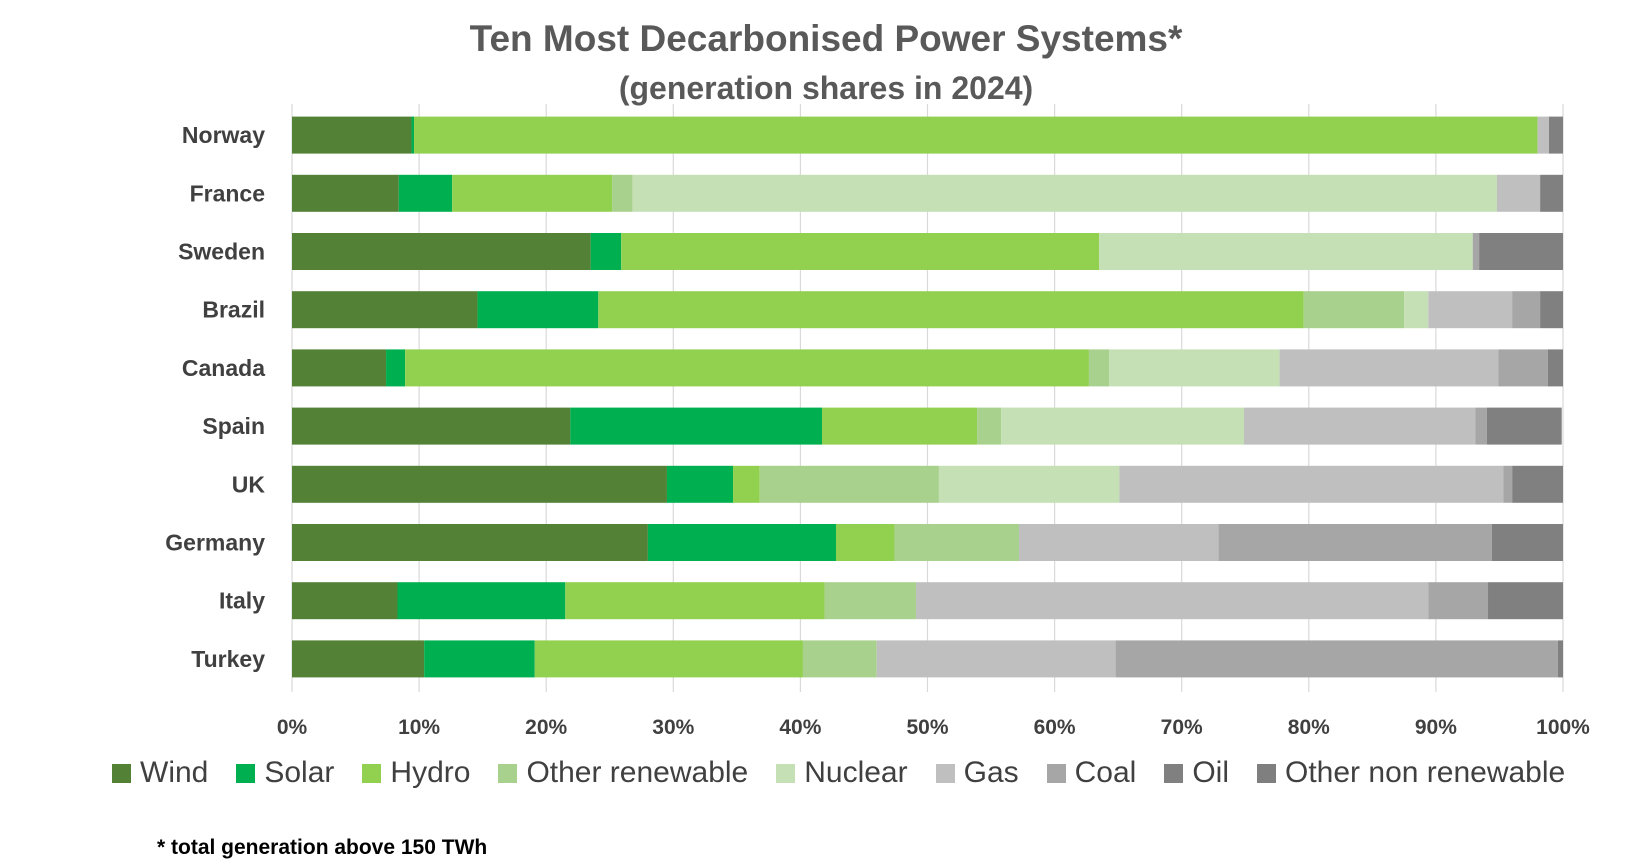 This screenshot has height=863, width=1652. I want to click on x-tick-label: 100%, so click(1563, 727).